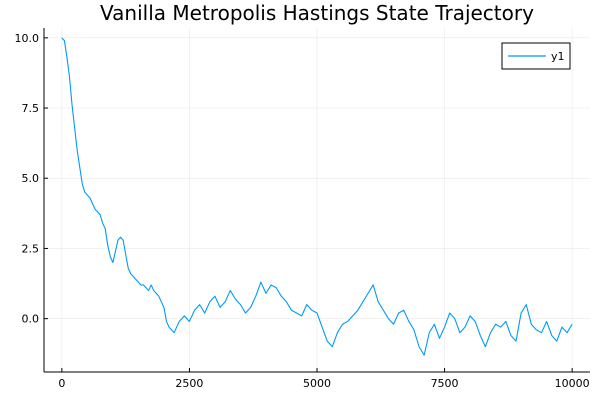 The image size is (600, 400). I want to click on x-tick-label: 0, so click(61, 383).